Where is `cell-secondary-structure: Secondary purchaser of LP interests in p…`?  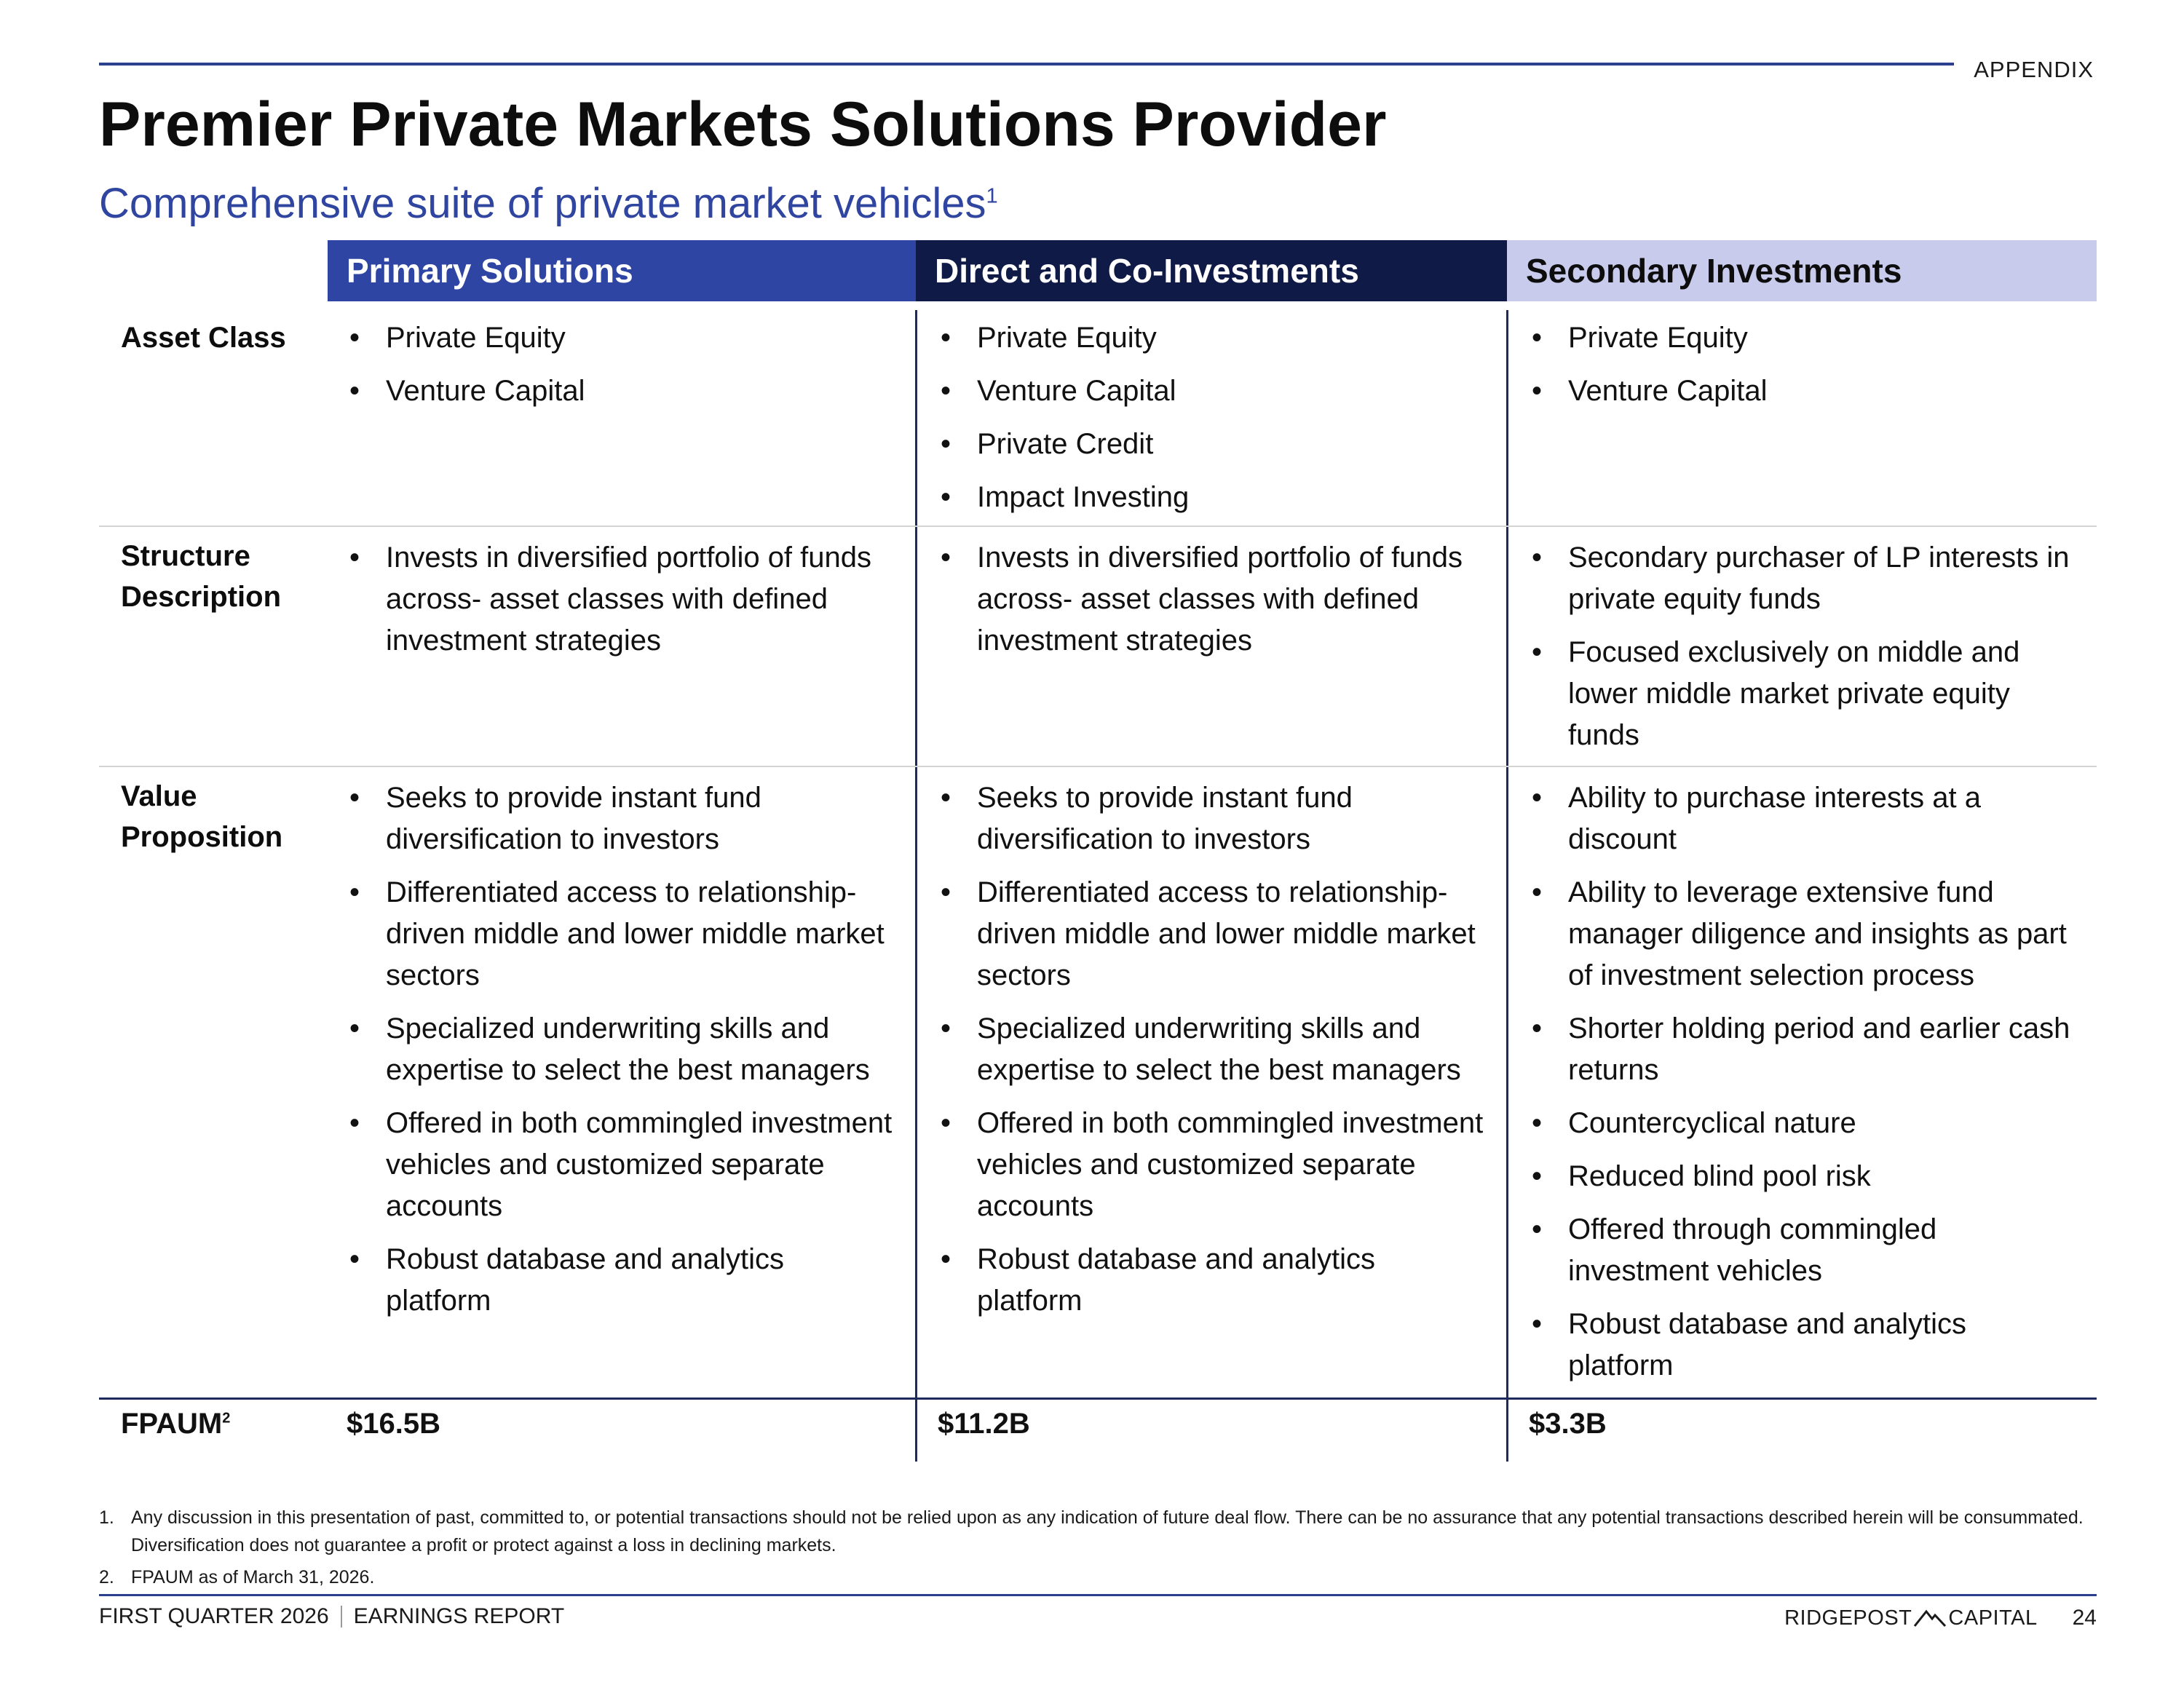 cell-secondary-structure: Secondary purchaser of LP interests in p… is located at coordinates (1796, 652).